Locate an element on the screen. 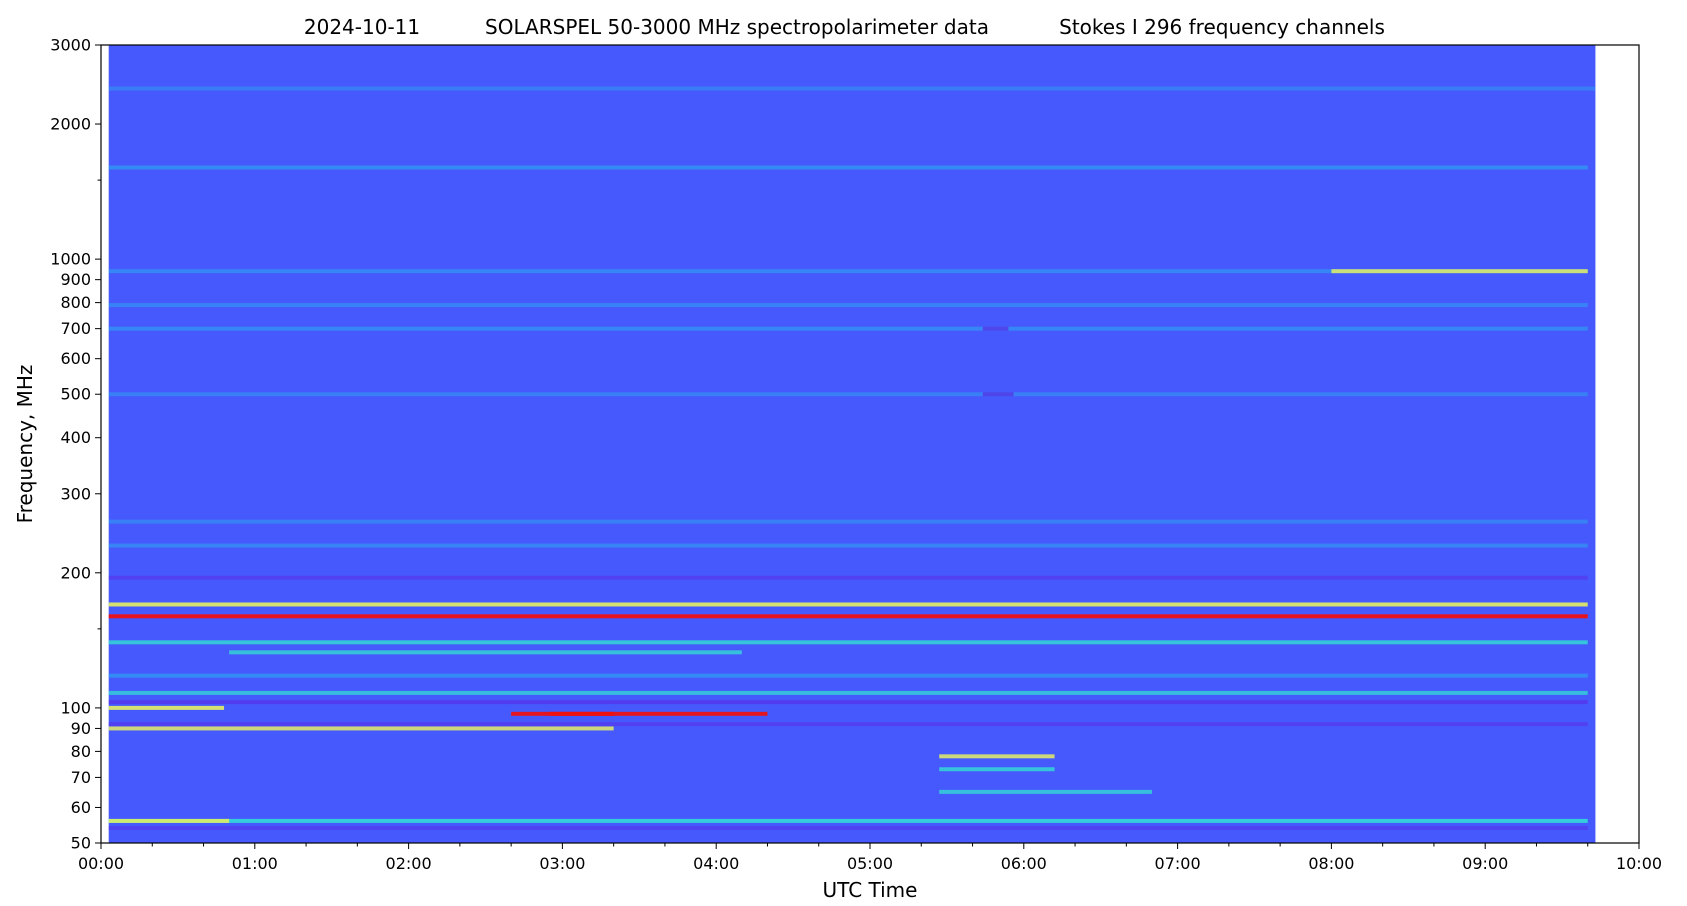  x-tick-label: 08:00 is located at coordinates (1331, 863).